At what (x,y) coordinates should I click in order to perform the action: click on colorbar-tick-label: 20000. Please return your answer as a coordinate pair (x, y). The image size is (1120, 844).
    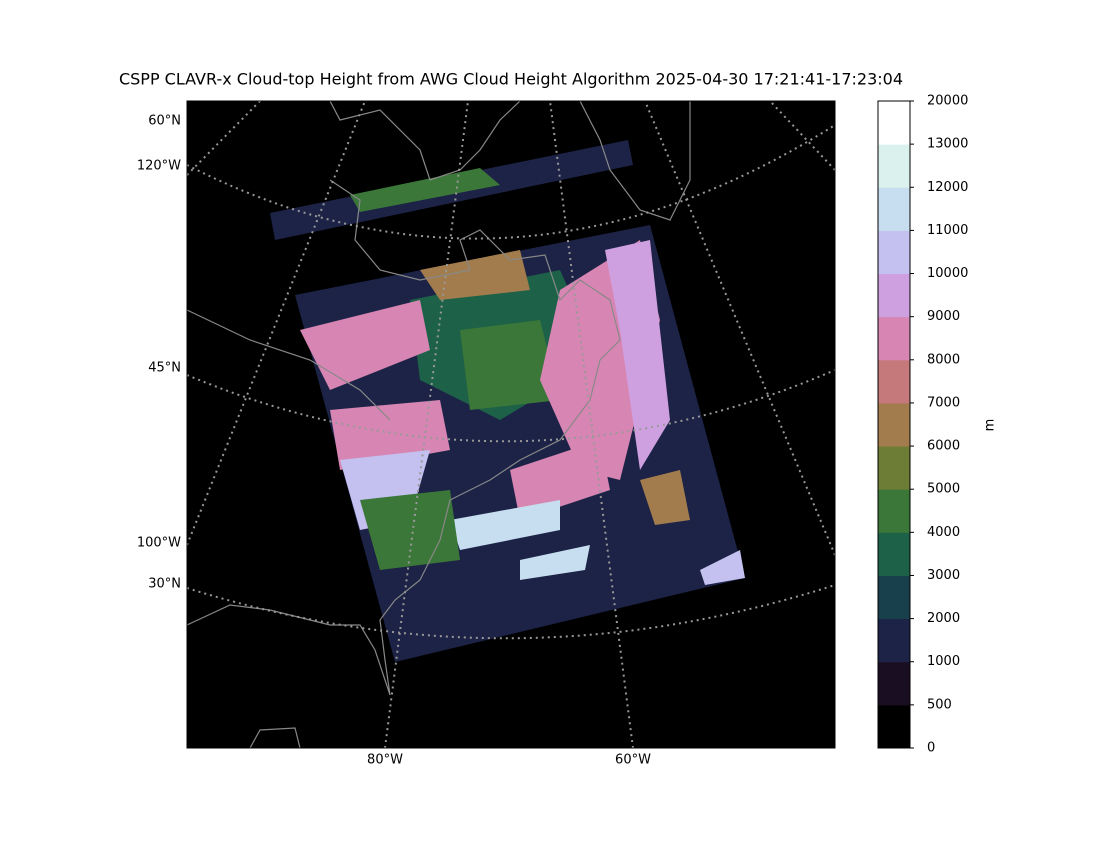
    Looking at the image, I should click on (947, 101).